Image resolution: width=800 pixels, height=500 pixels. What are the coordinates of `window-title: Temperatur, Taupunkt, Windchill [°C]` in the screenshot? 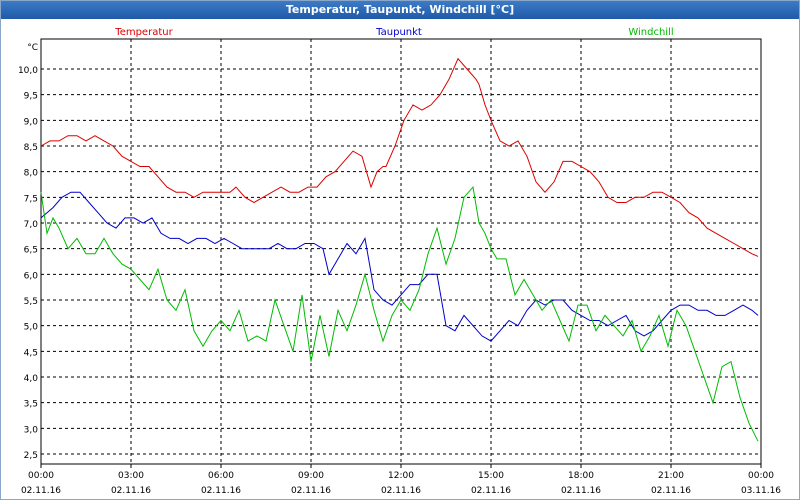 It's located at (400, 10).